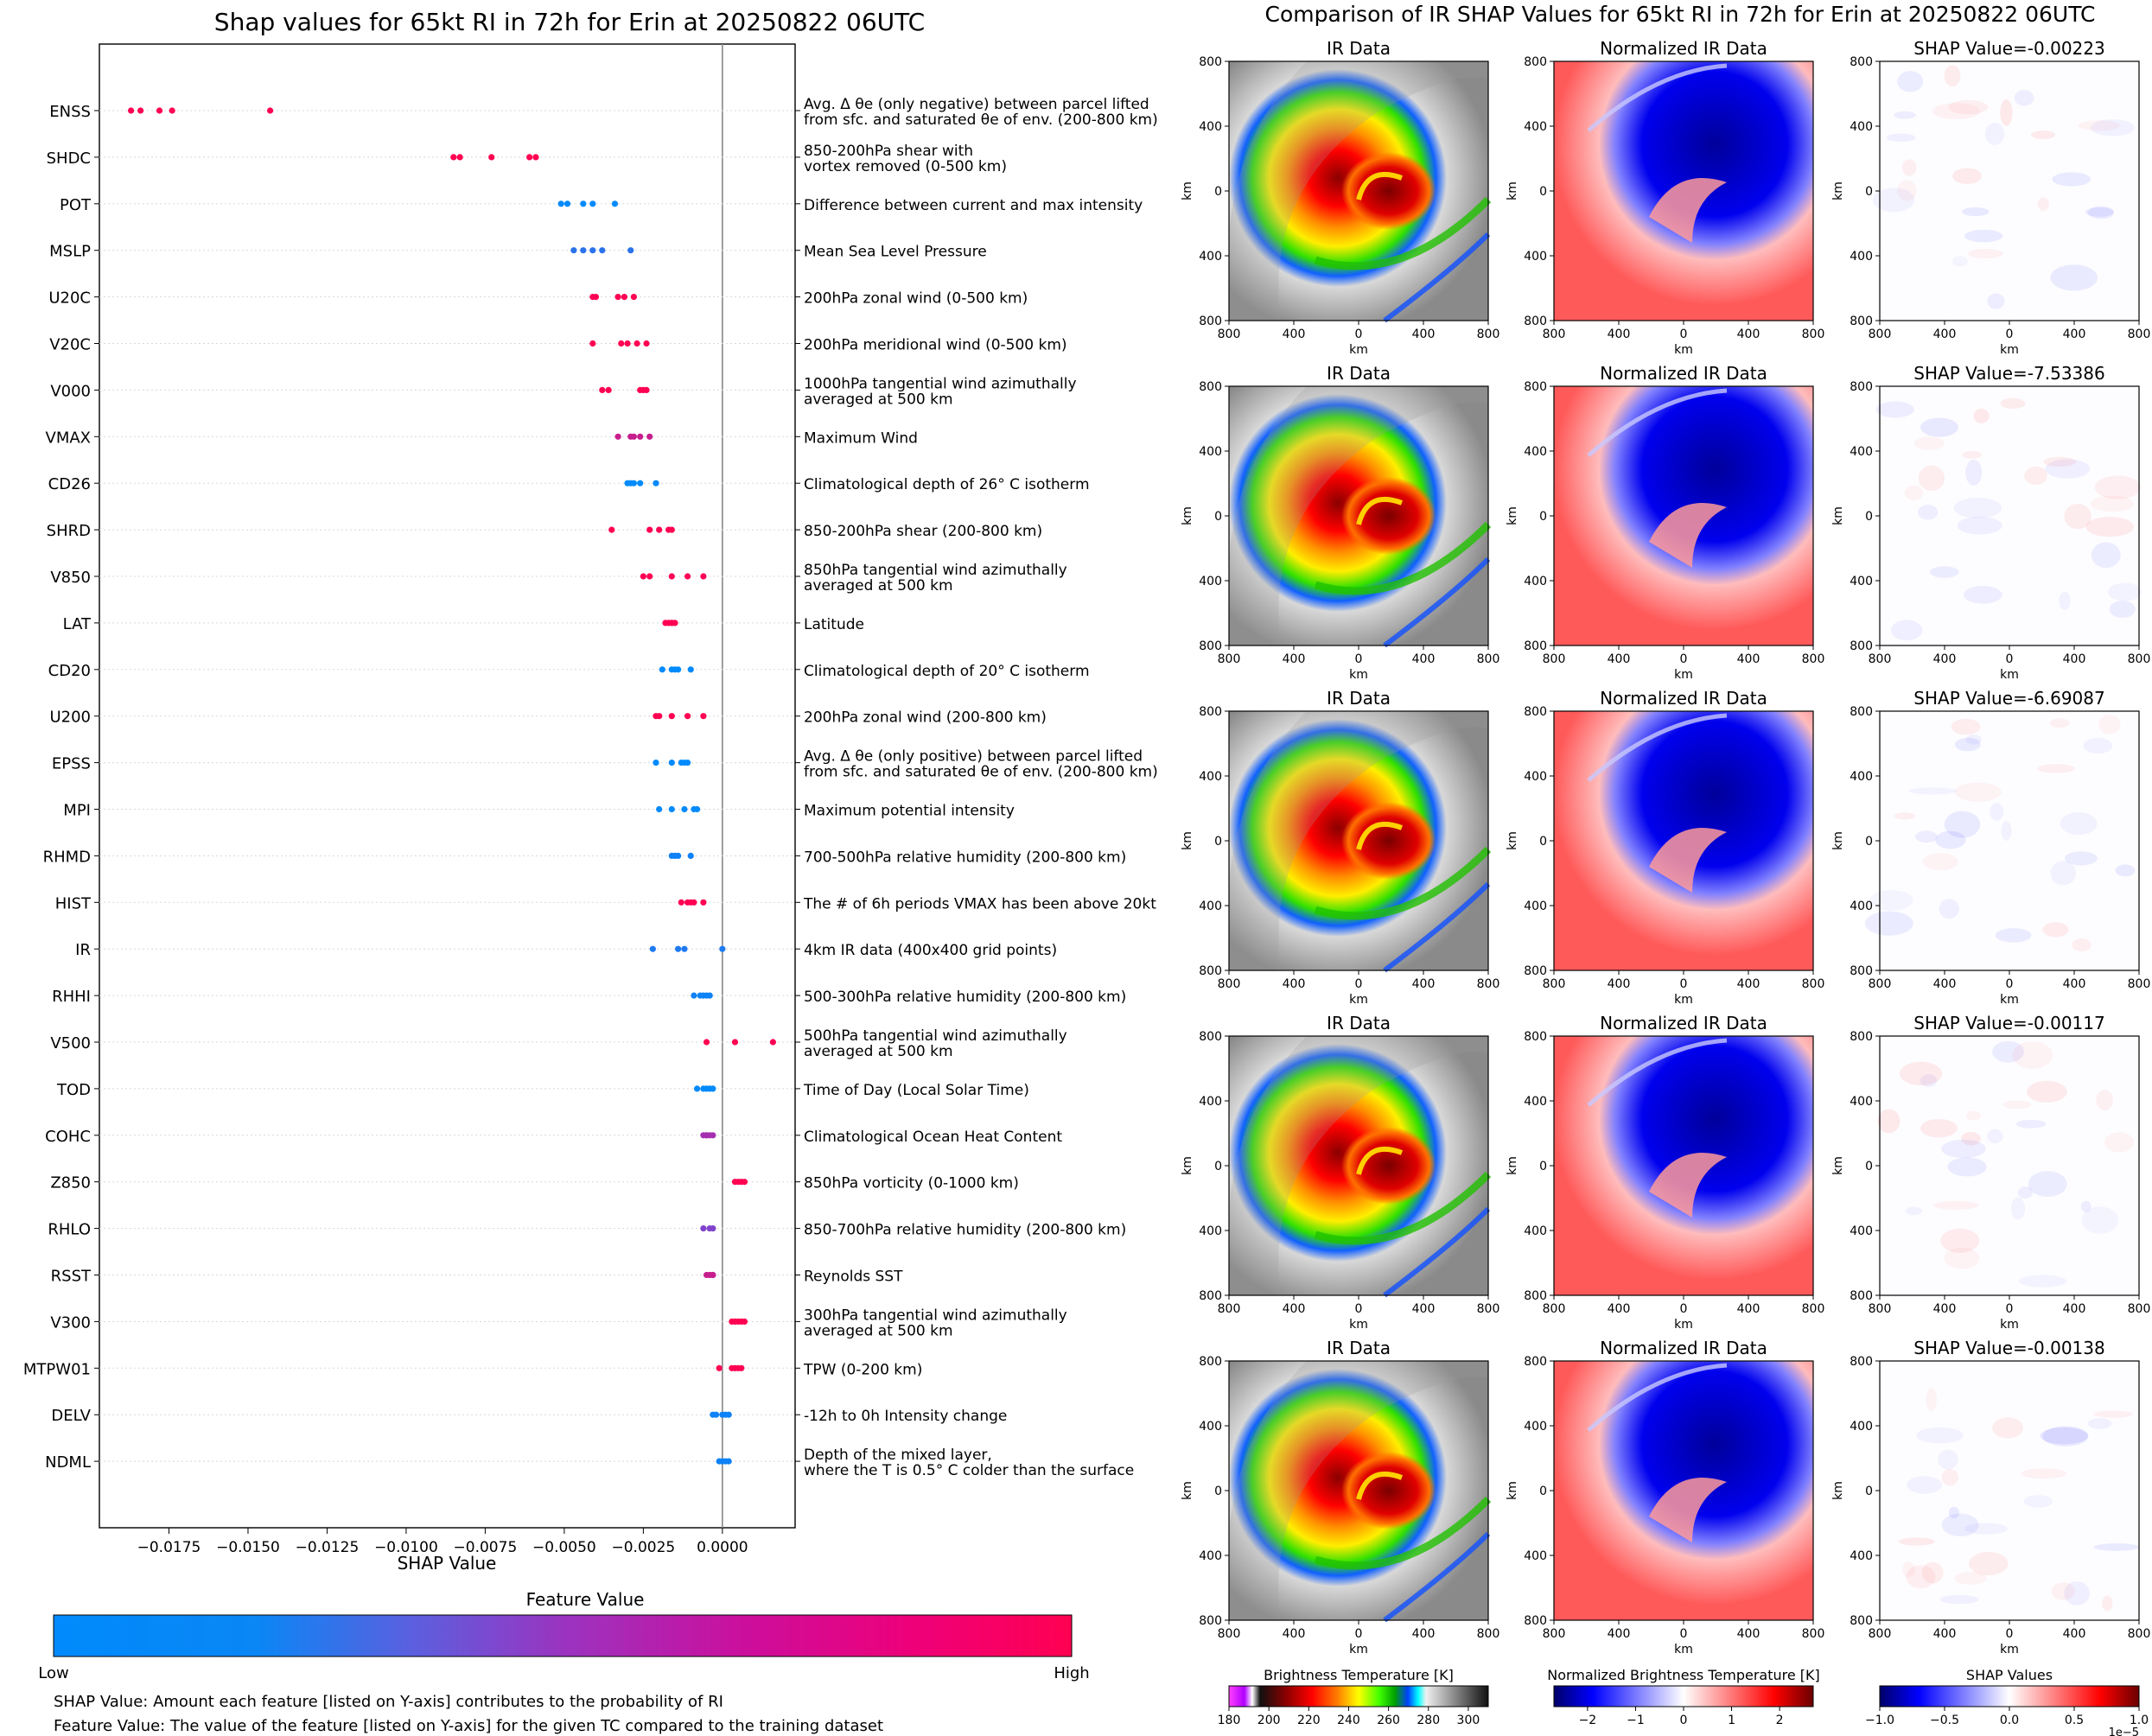 The height and width of the screenshot is (1736, 2152). I want to click on feature-name-label: MSLP, so click(70, 252).